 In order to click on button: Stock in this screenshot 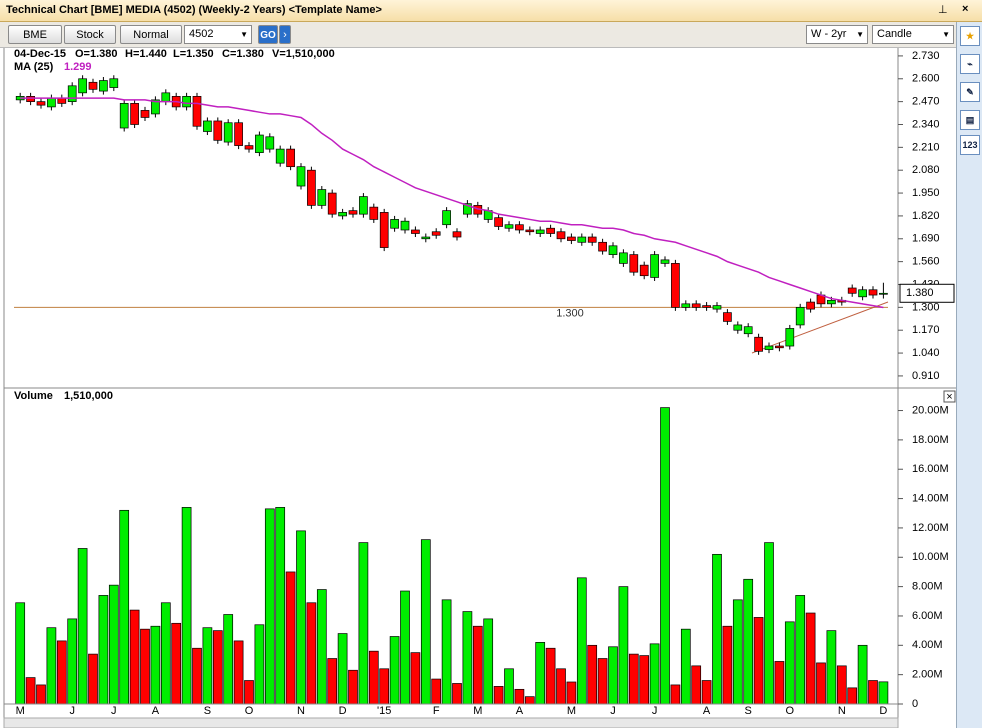, I will do `click(90, 34)`.